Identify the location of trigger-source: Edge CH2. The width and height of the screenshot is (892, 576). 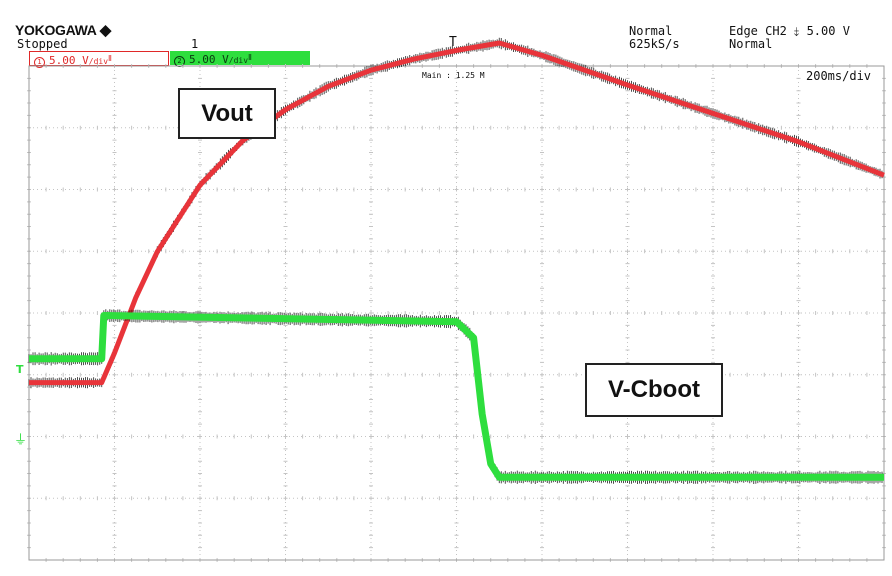
(758, 31).